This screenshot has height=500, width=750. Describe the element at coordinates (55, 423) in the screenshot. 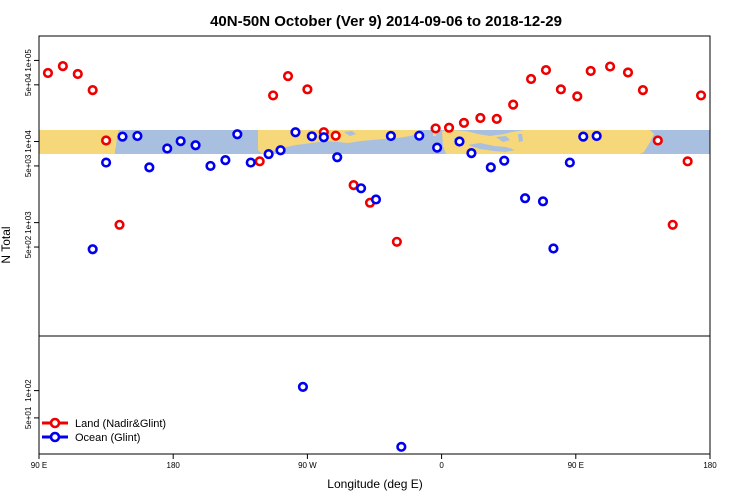

I see `legend-land-marker` at that location.